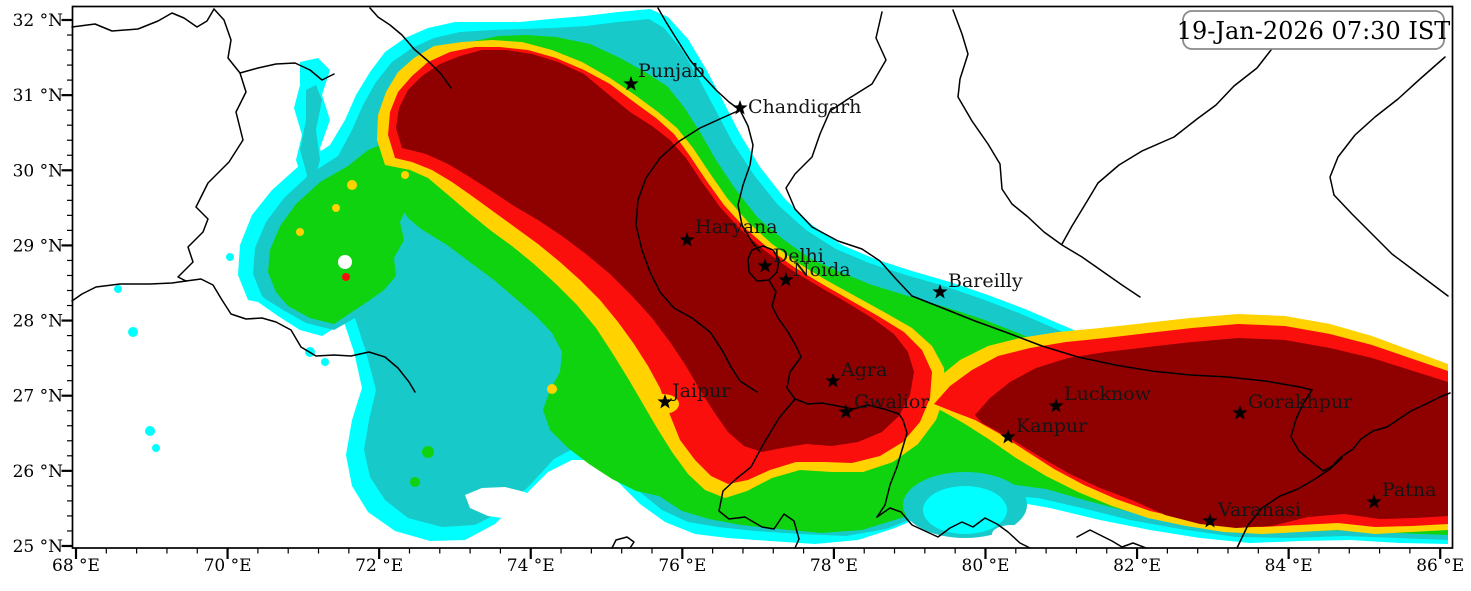 This screenshot has height=591, width=1471. I want to click on contour-green-west, so click(338, 233).